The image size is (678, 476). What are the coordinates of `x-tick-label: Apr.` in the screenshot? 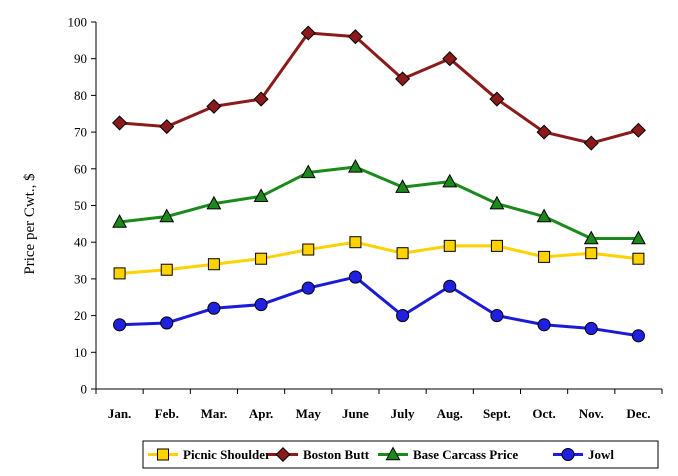 It's located at (261, 413).